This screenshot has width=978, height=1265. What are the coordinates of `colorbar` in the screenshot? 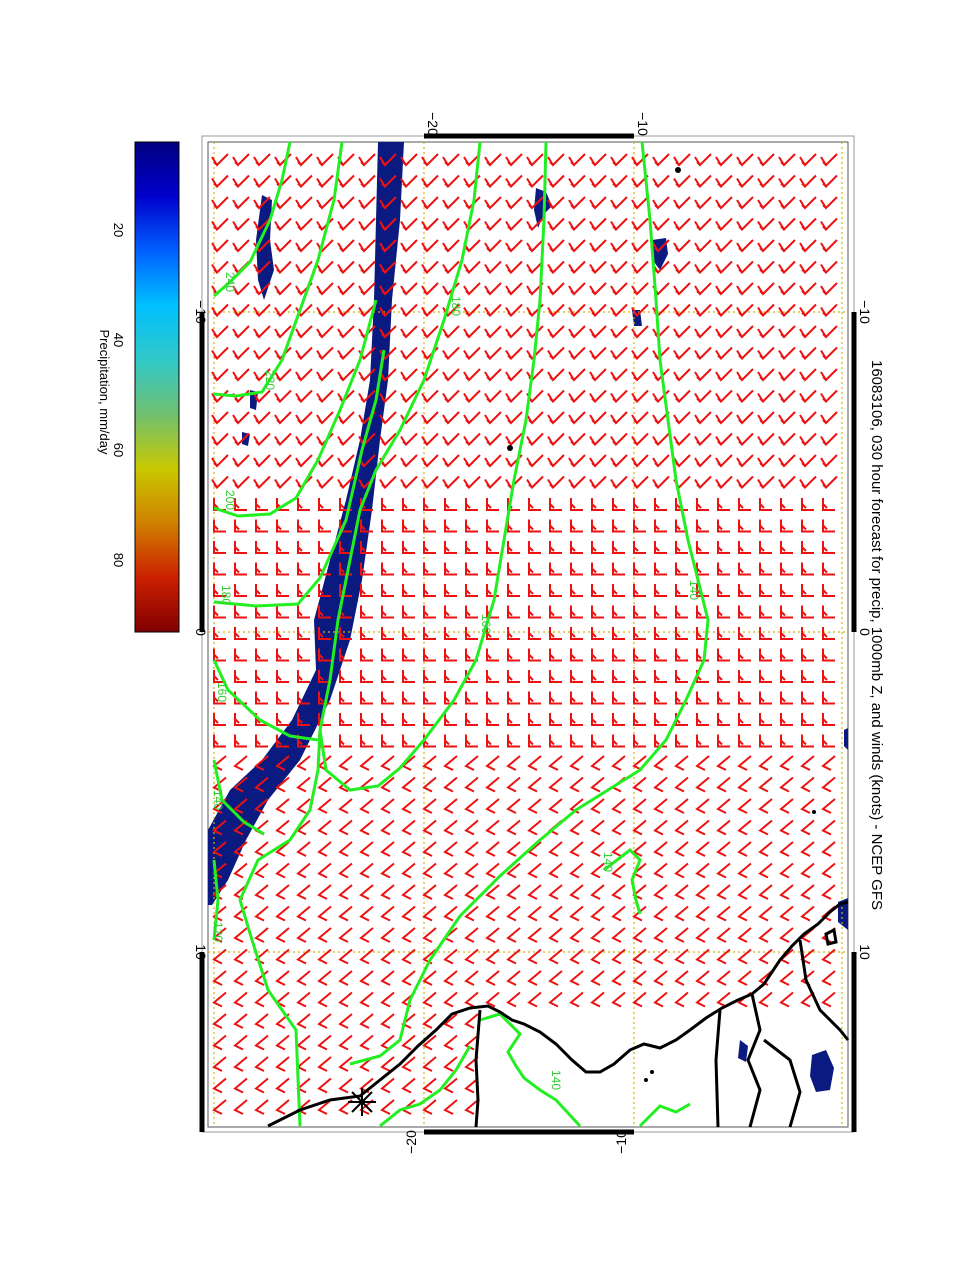 It's located at (157, 387).